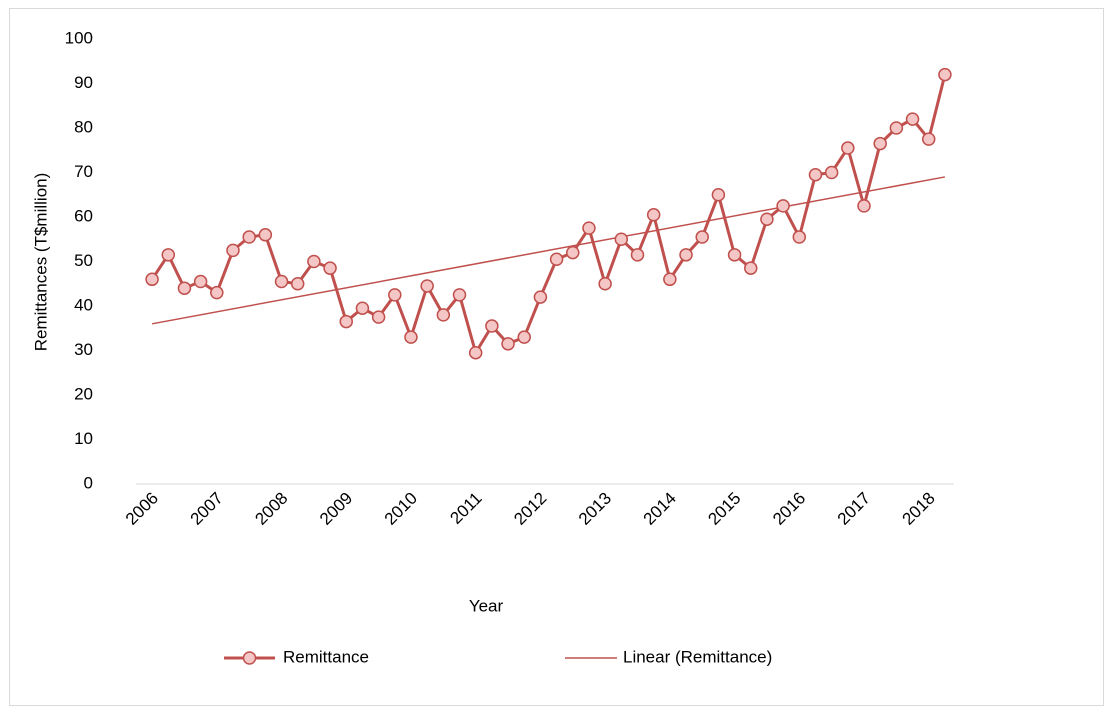  What do you see at coordinates (88, 482) in the screenshot?
I see `y-tick-label: 0` at bounding box center [88, 482].